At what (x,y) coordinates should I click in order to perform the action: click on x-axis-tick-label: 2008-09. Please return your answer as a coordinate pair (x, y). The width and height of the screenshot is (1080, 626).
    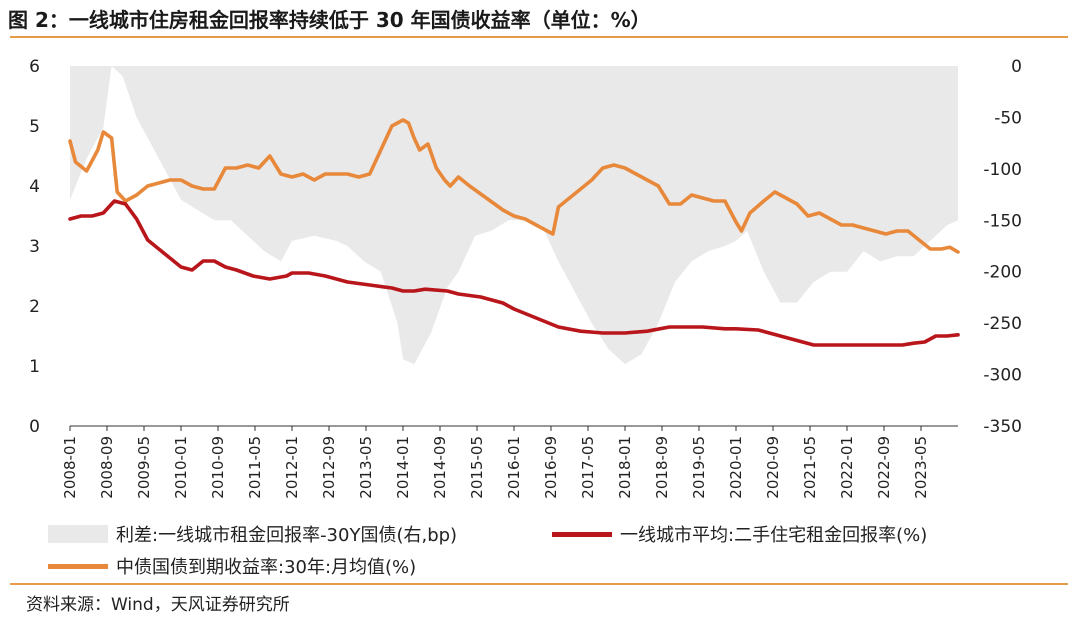
    Looking at the image, I should click on (107, 467).